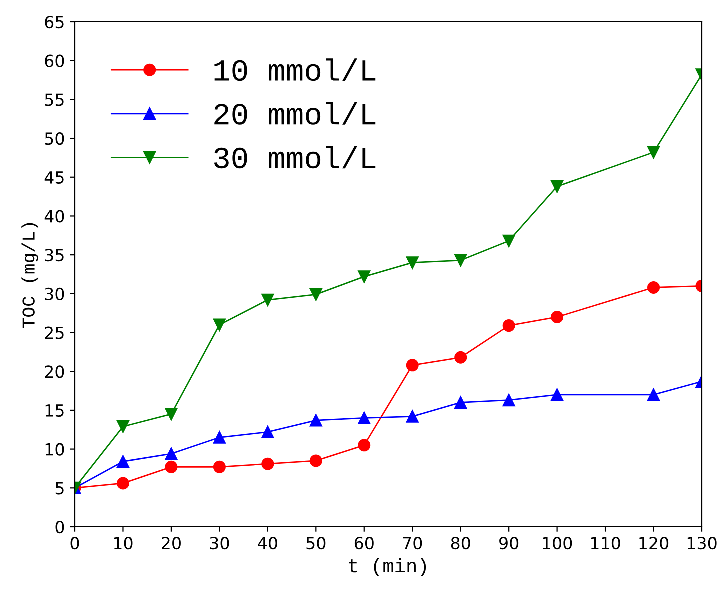 This screenshot has height=593, width=718. What do you see at coordinates (171, 543) in the screenshot?
I see `x-tick-label: 20` at bounding box center [171, 543].